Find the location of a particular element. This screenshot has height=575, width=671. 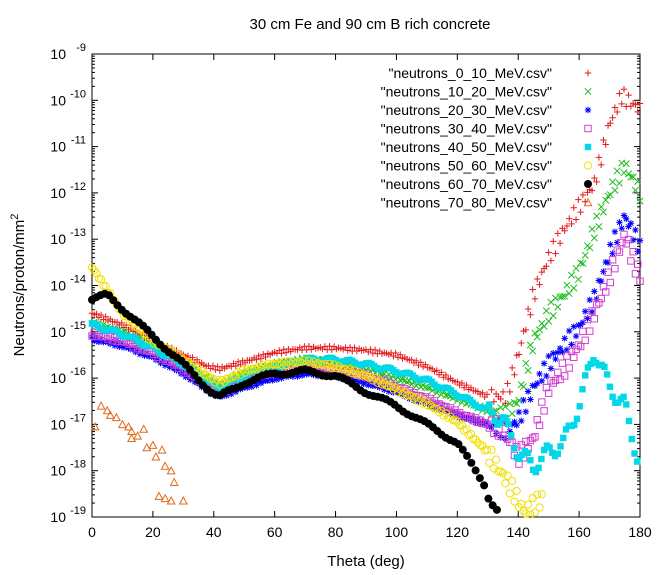

legend-label: "neutrons_40_50_MeV.csv" is located at coordinates (466, 147).